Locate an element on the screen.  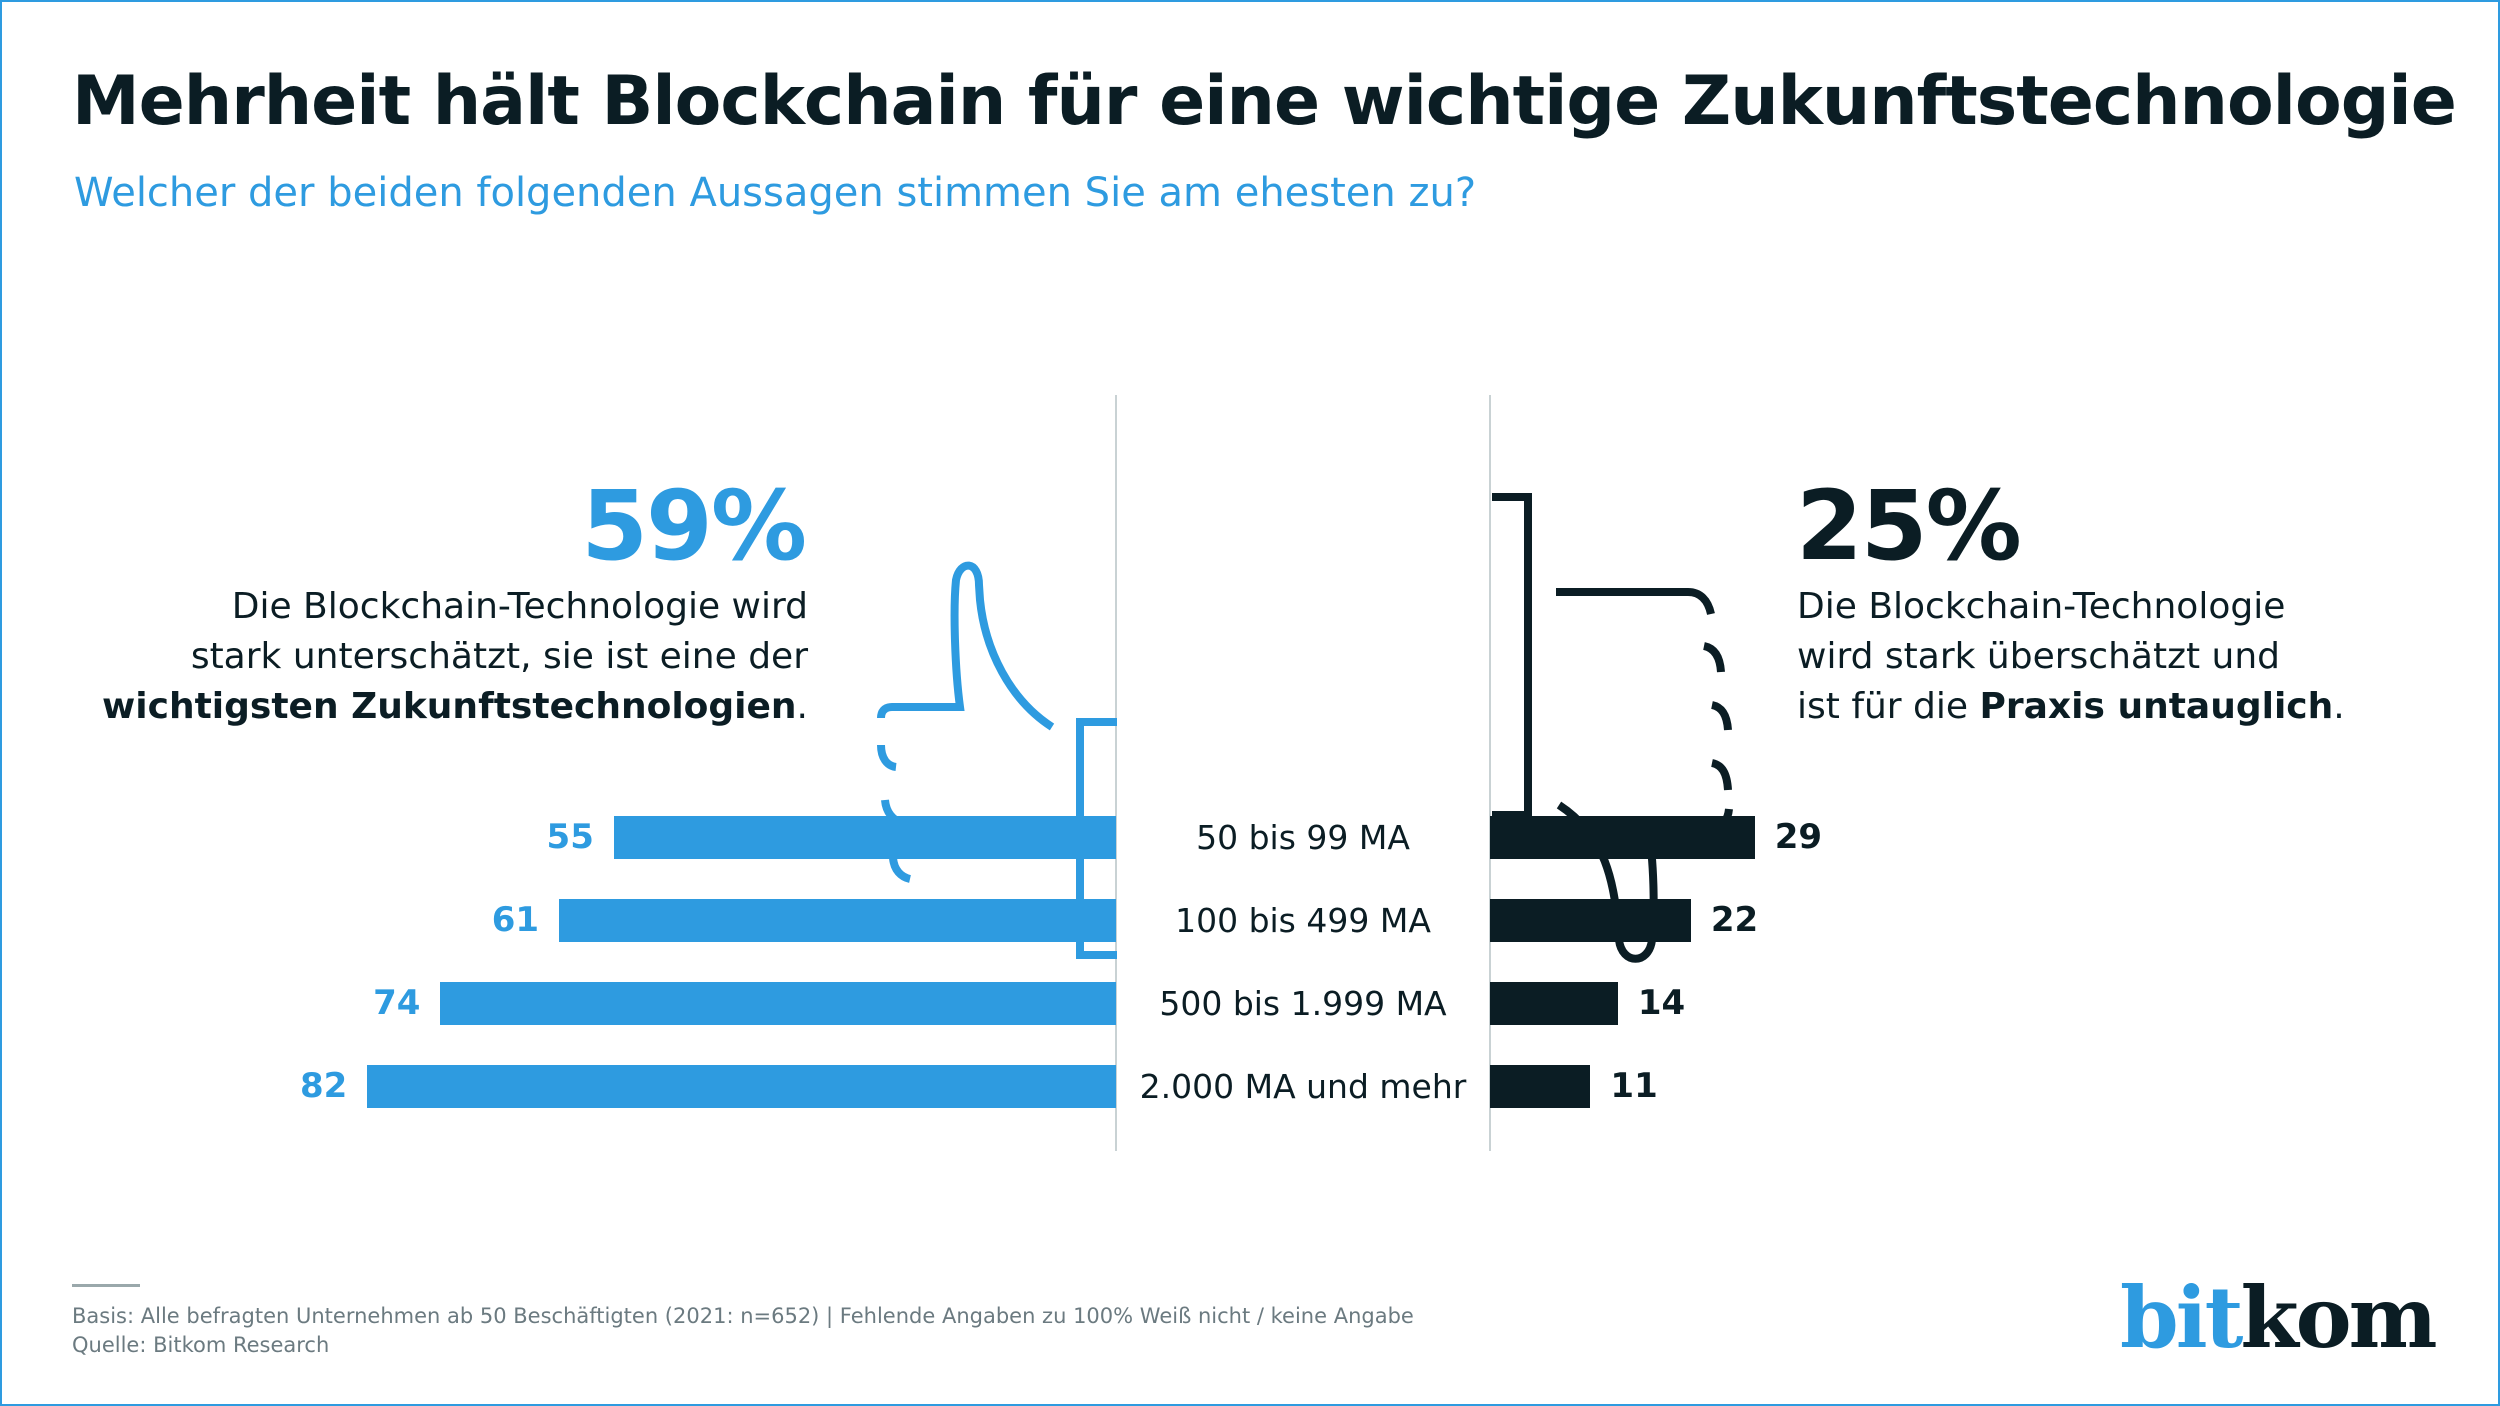
statement-line: wichtigsten Zukunftstechnologien. is located at coordinates (455, 707).